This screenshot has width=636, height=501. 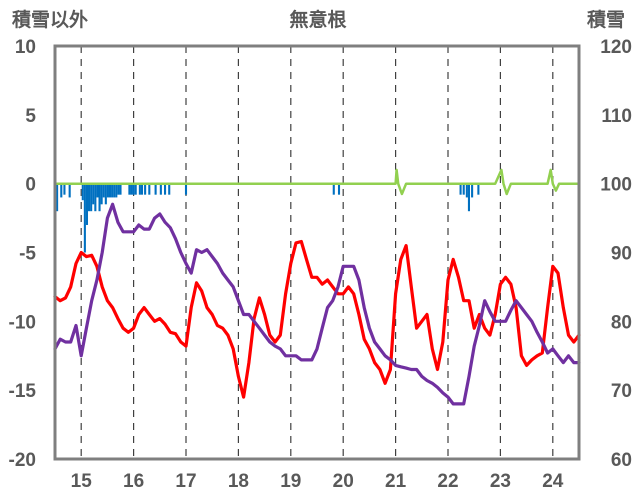 I want to click on x-tick-18: 18, so click(x=238, y=481).